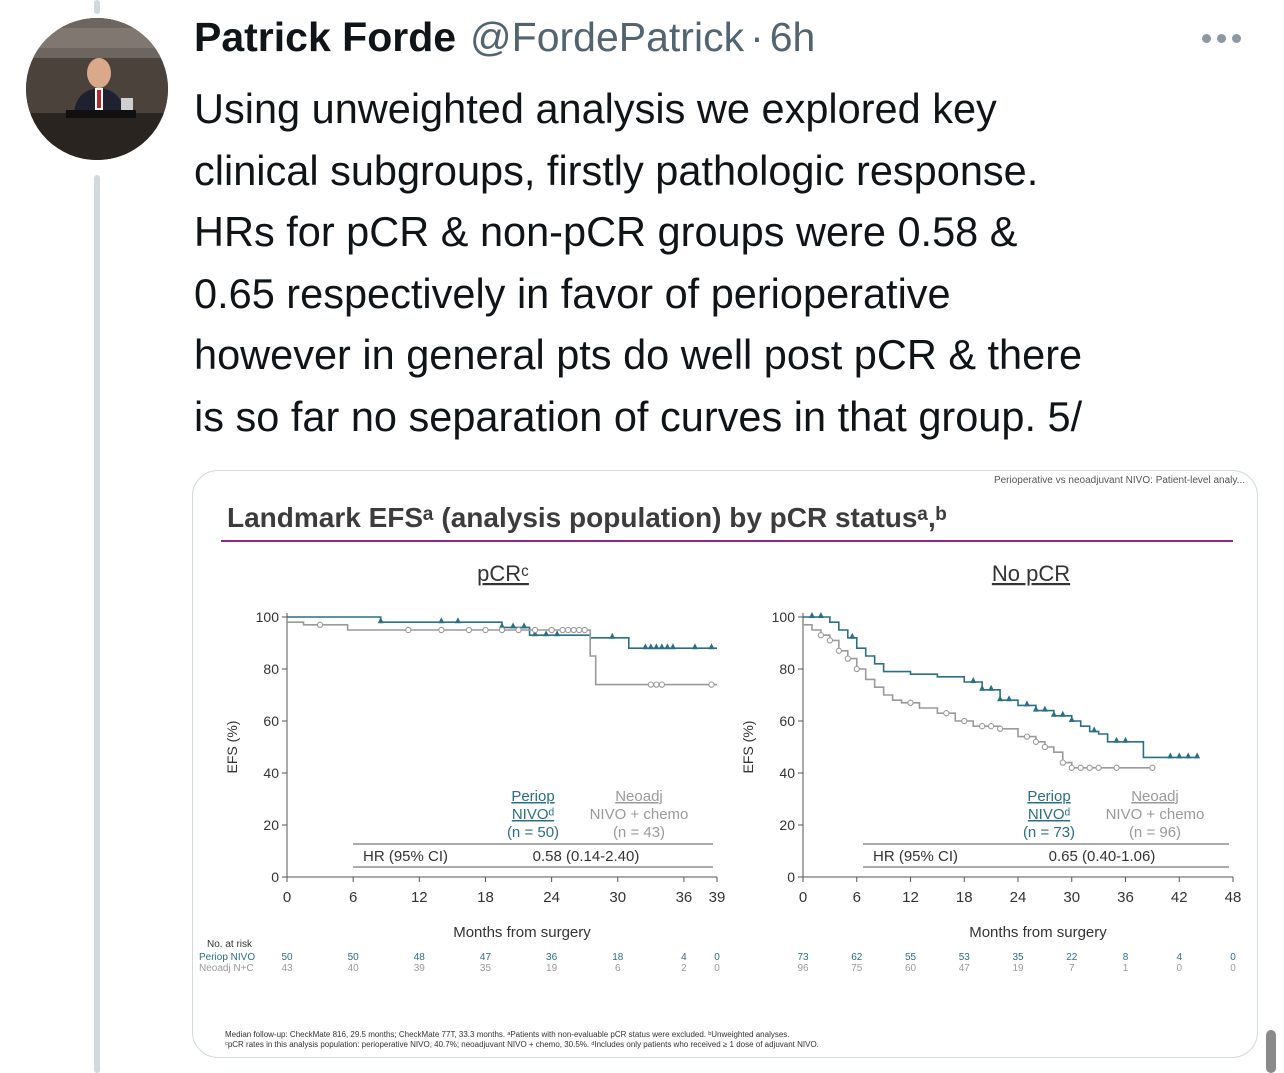  I want to click on y-tick-label: 40, so click(271, 773).